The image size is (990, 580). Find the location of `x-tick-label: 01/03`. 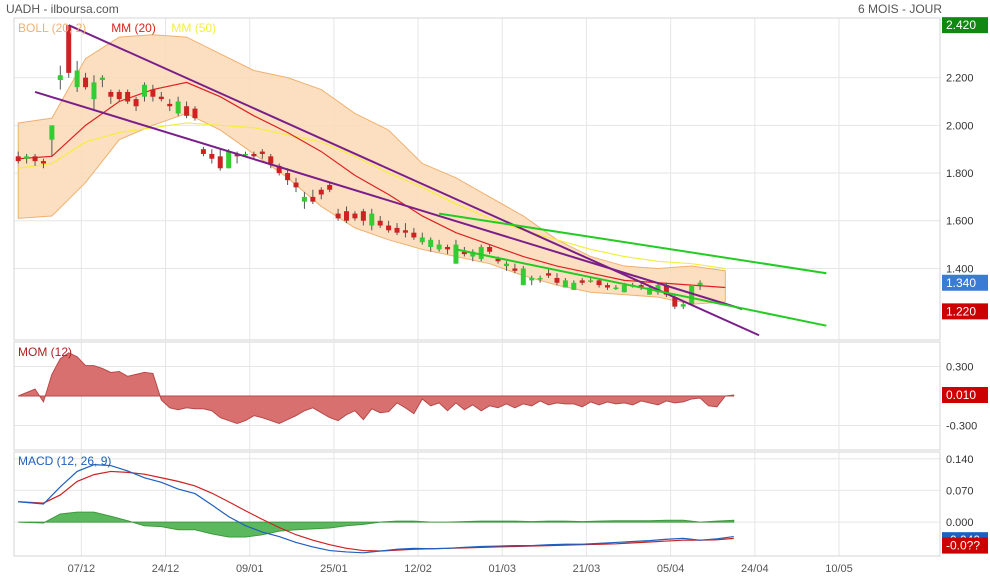

x-tick-label: 01/03 is located at coordinates (502, 569).